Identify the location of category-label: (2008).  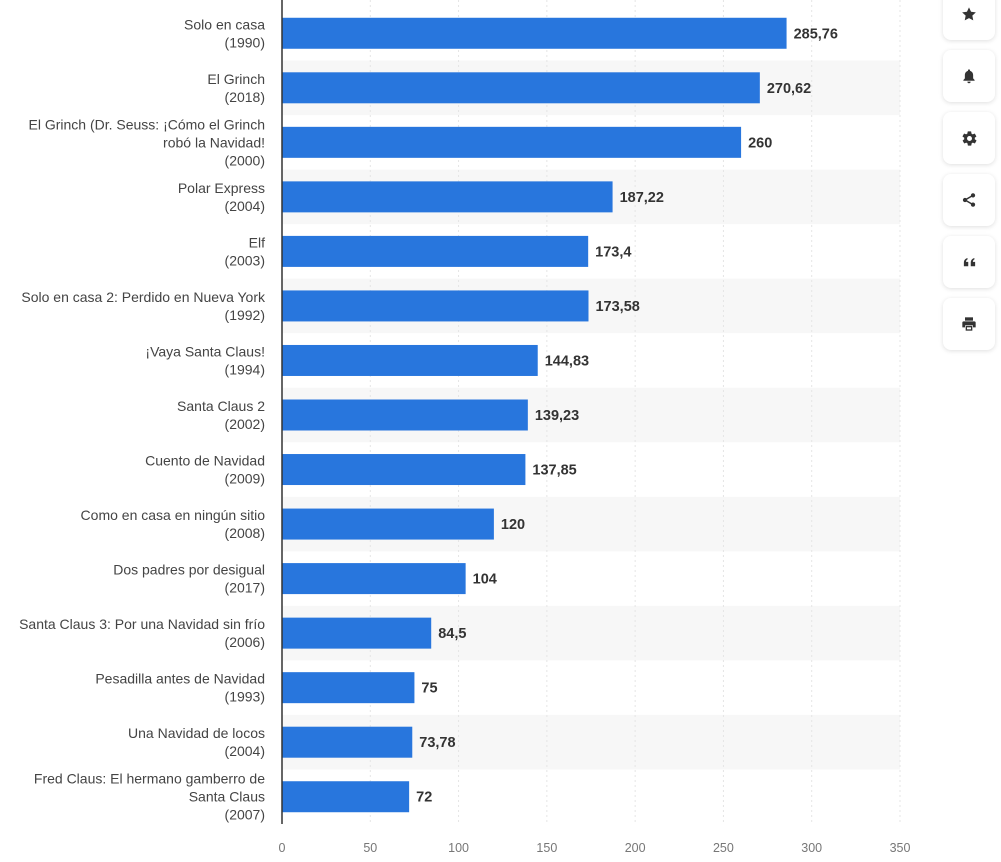
(245, 533).